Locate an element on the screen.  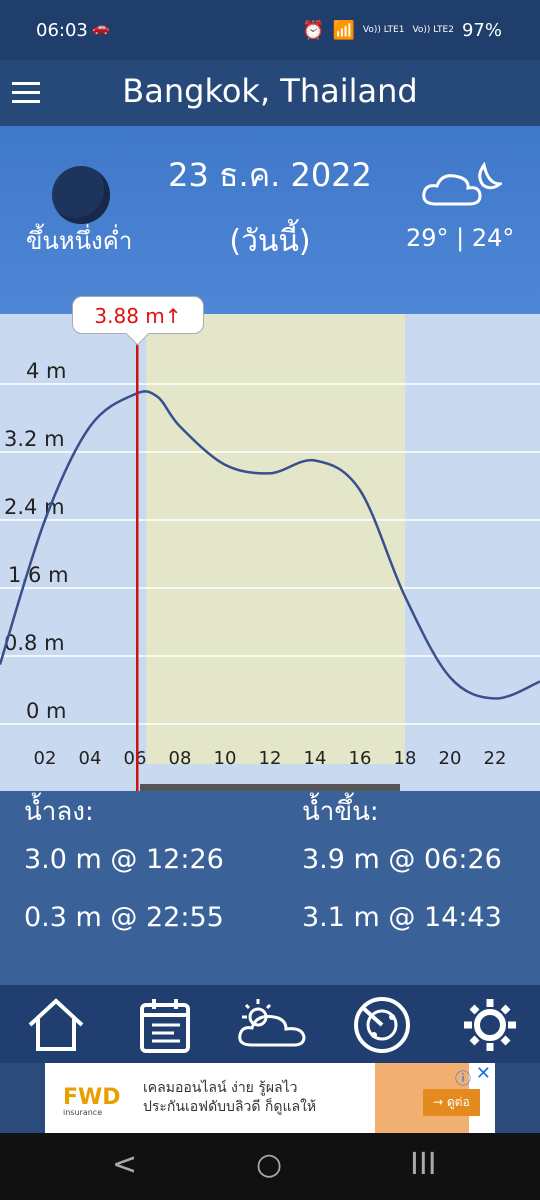
weather-icon is located at coordinates (274, 1025).